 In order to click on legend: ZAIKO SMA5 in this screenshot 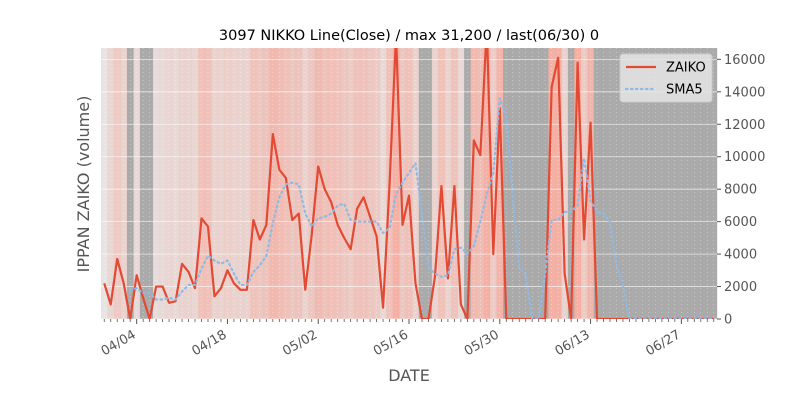, I will do `click(666, 78)`.